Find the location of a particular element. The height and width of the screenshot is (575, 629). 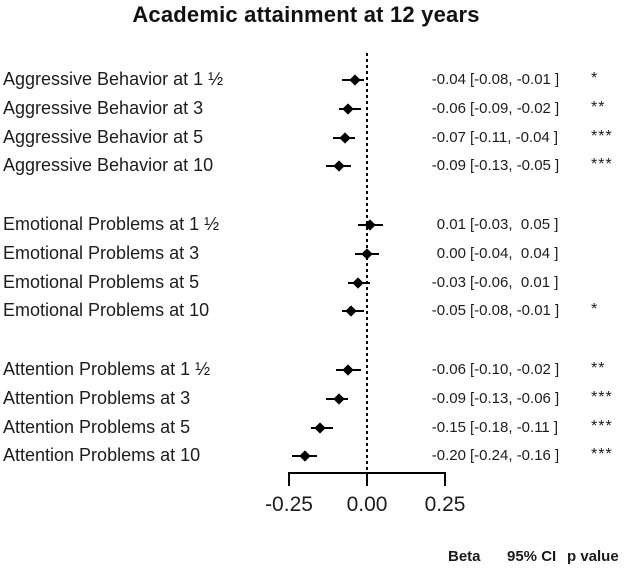

ci-value: [-0.24, -0.16 ] is located at coordinates (515, 456).